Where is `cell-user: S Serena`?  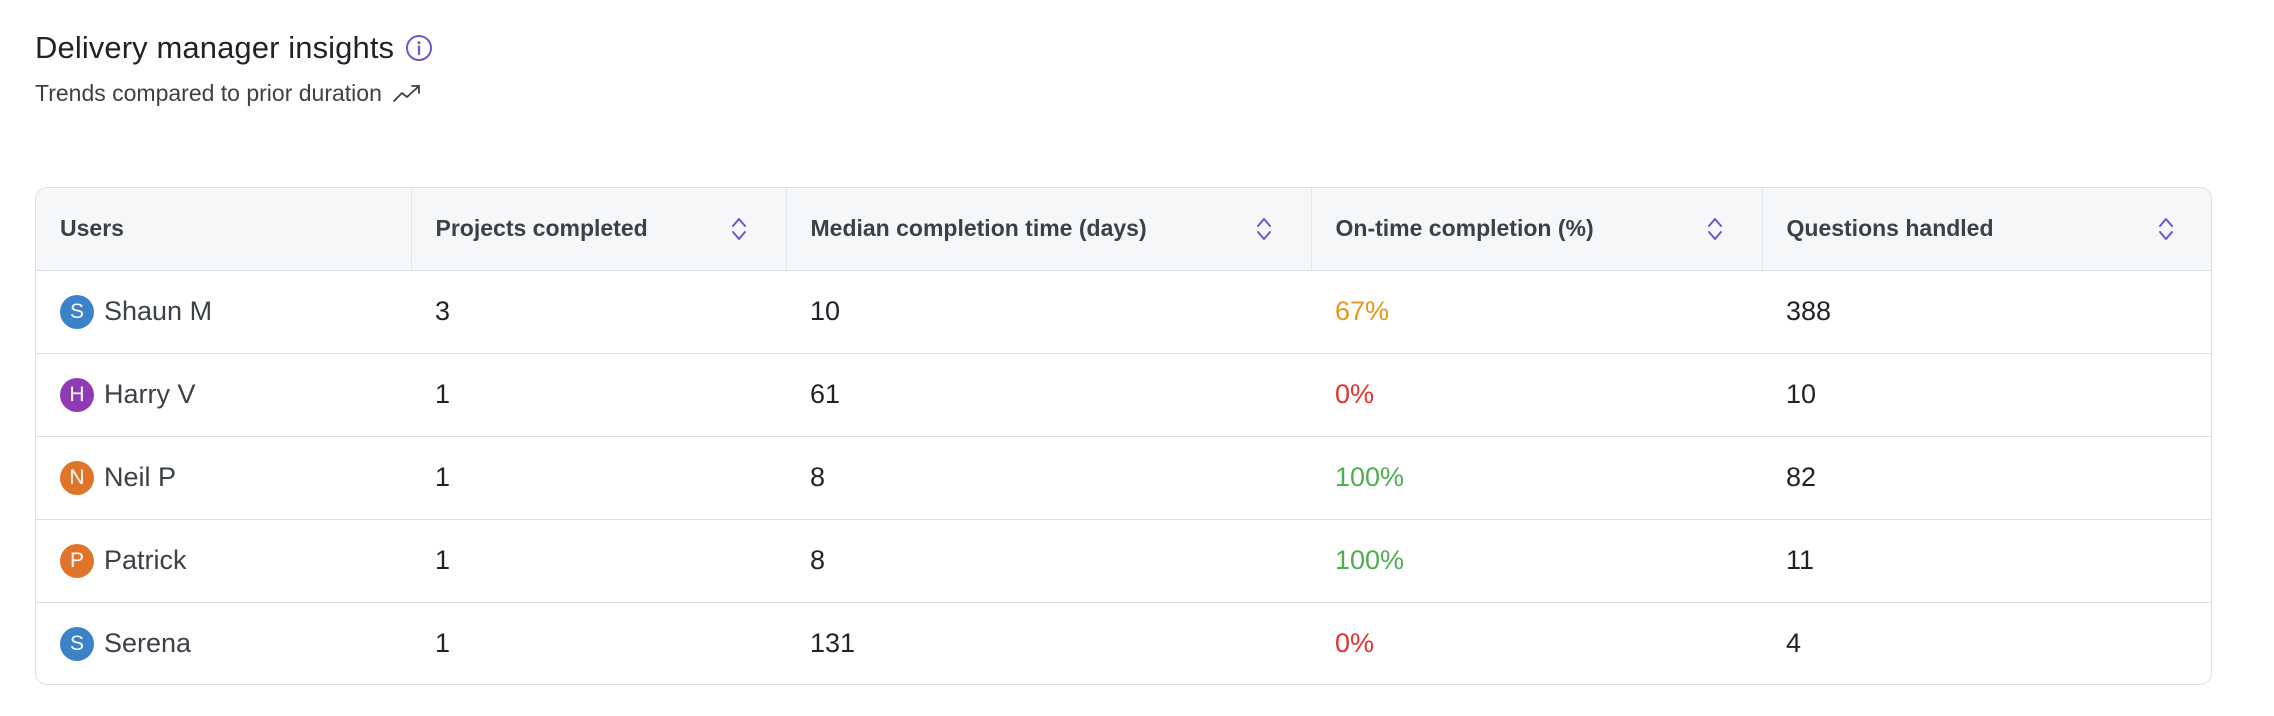 cell-user: S Serena is located at coordinates (223, 643).